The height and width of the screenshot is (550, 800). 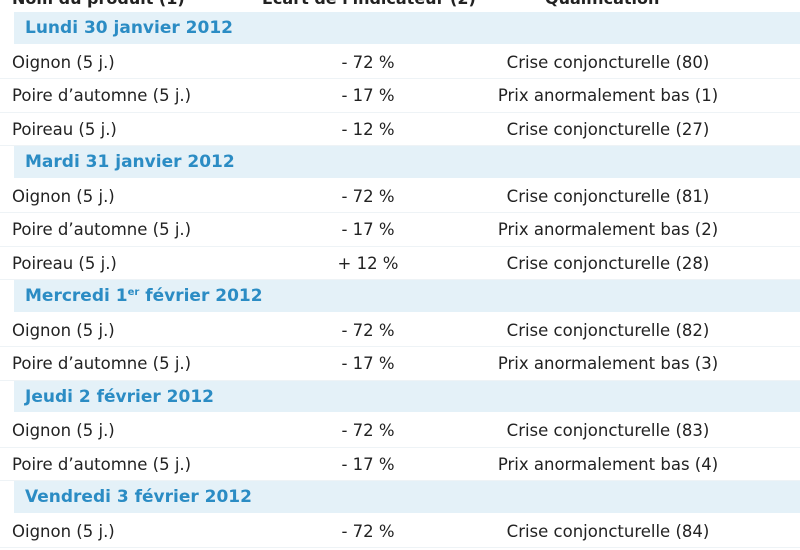 What do you see at coordinates (368, 129) in the screenshot?
I see `indicator-cell: - 12 %` at bounding box center [368, 129].